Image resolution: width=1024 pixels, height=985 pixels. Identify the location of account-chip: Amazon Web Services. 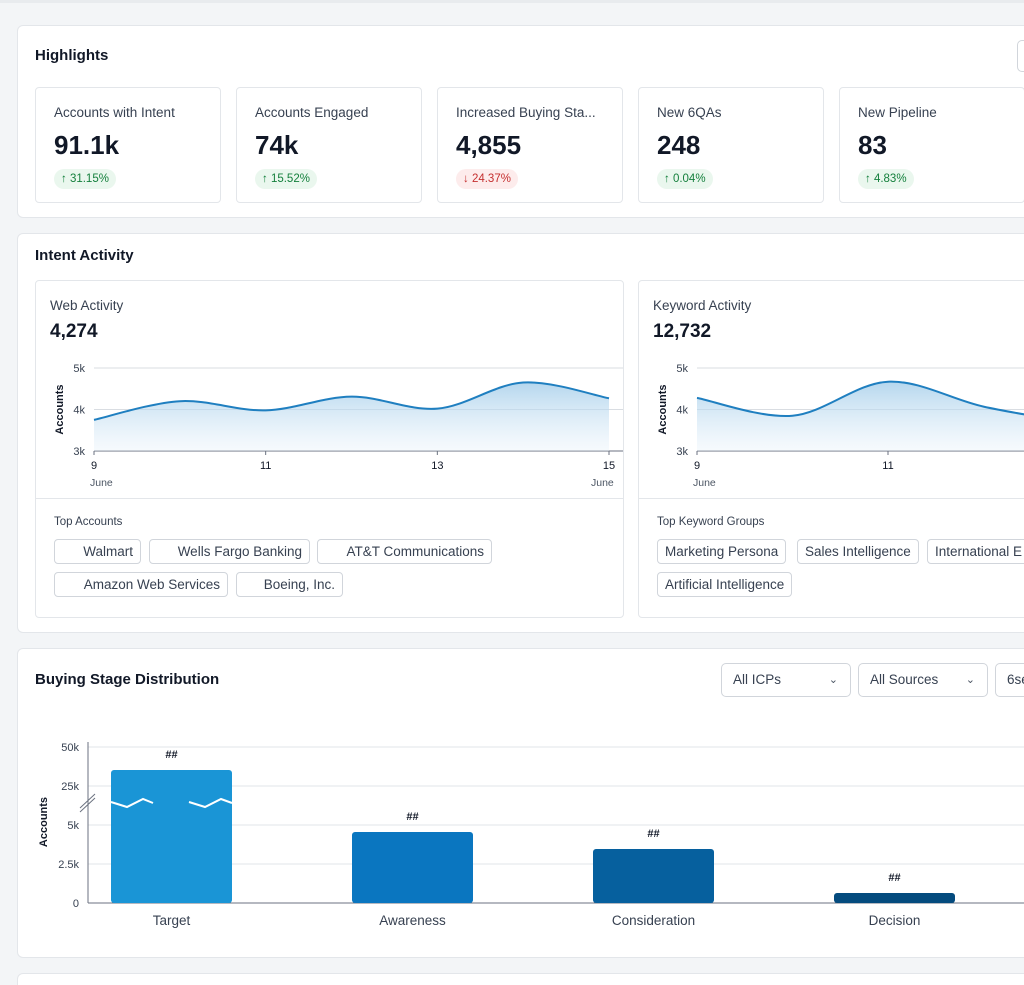
(141, 584).